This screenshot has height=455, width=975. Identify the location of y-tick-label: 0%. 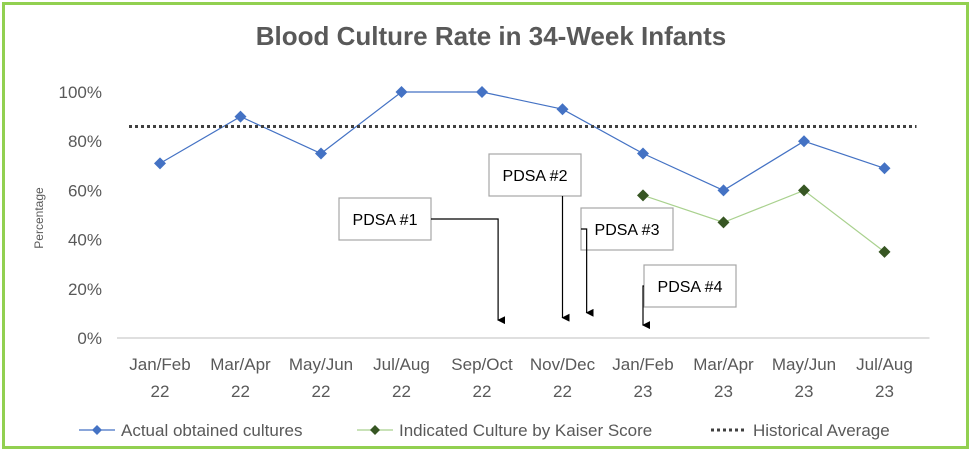
(89, 338).